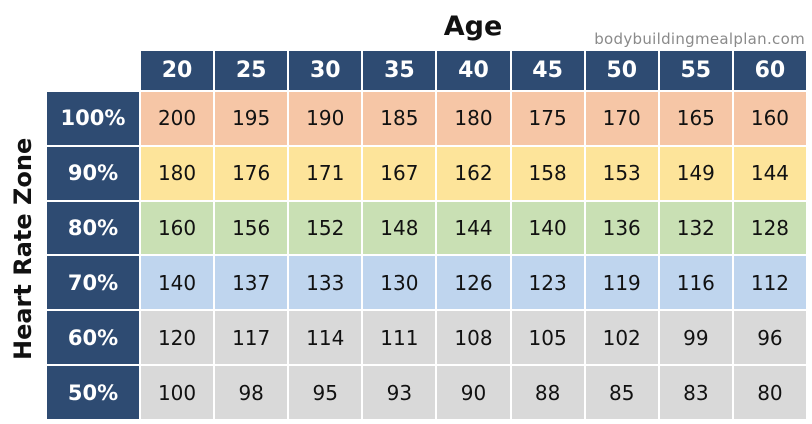 This screenshot has height=424, width=812. I want to click on age-header-20: 20, so click(177, 70).